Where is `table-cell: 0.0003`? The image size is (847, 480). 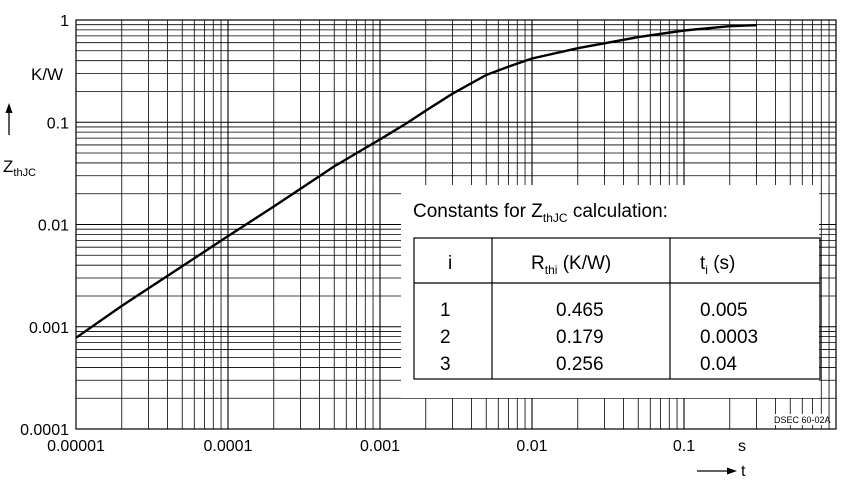
table-cell: 0.0003 is located at coordinates (729, 337).